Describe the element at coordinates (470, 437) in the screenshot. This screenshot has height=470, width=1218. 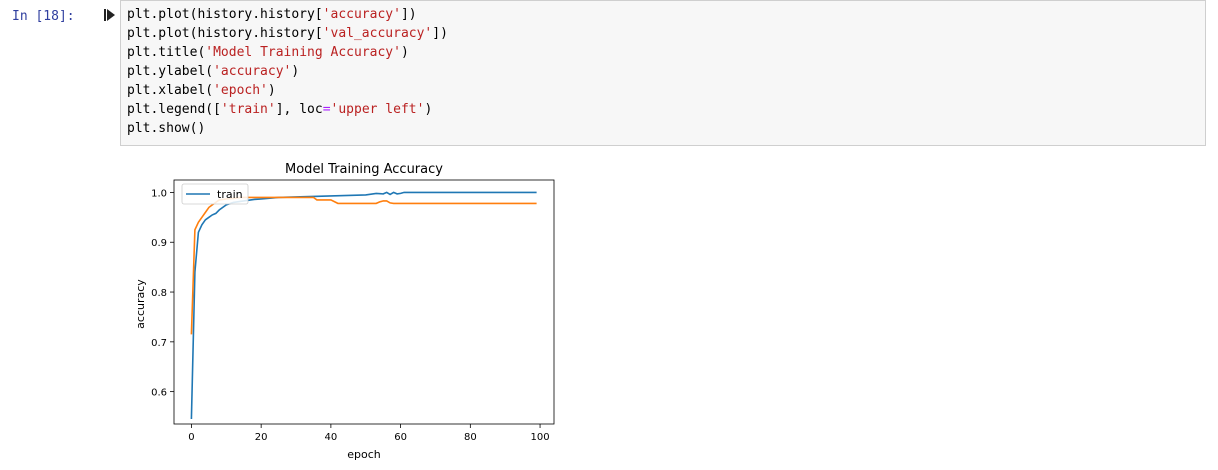
I see `x-tick-label: 80` at that location.